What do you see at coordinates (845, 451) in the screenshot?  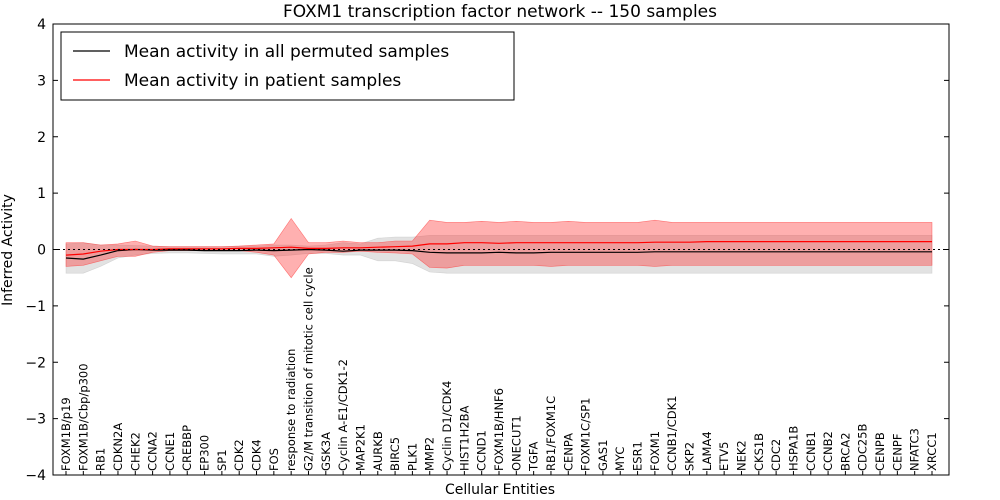 I see `x-category-label: BRCA2` at bounding box center [845, 451].